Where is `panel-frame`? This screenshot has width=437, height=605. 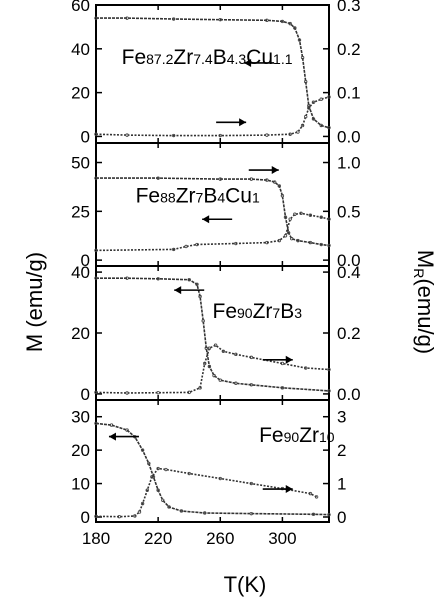
panel-frame is located at coordinates (212, 333).